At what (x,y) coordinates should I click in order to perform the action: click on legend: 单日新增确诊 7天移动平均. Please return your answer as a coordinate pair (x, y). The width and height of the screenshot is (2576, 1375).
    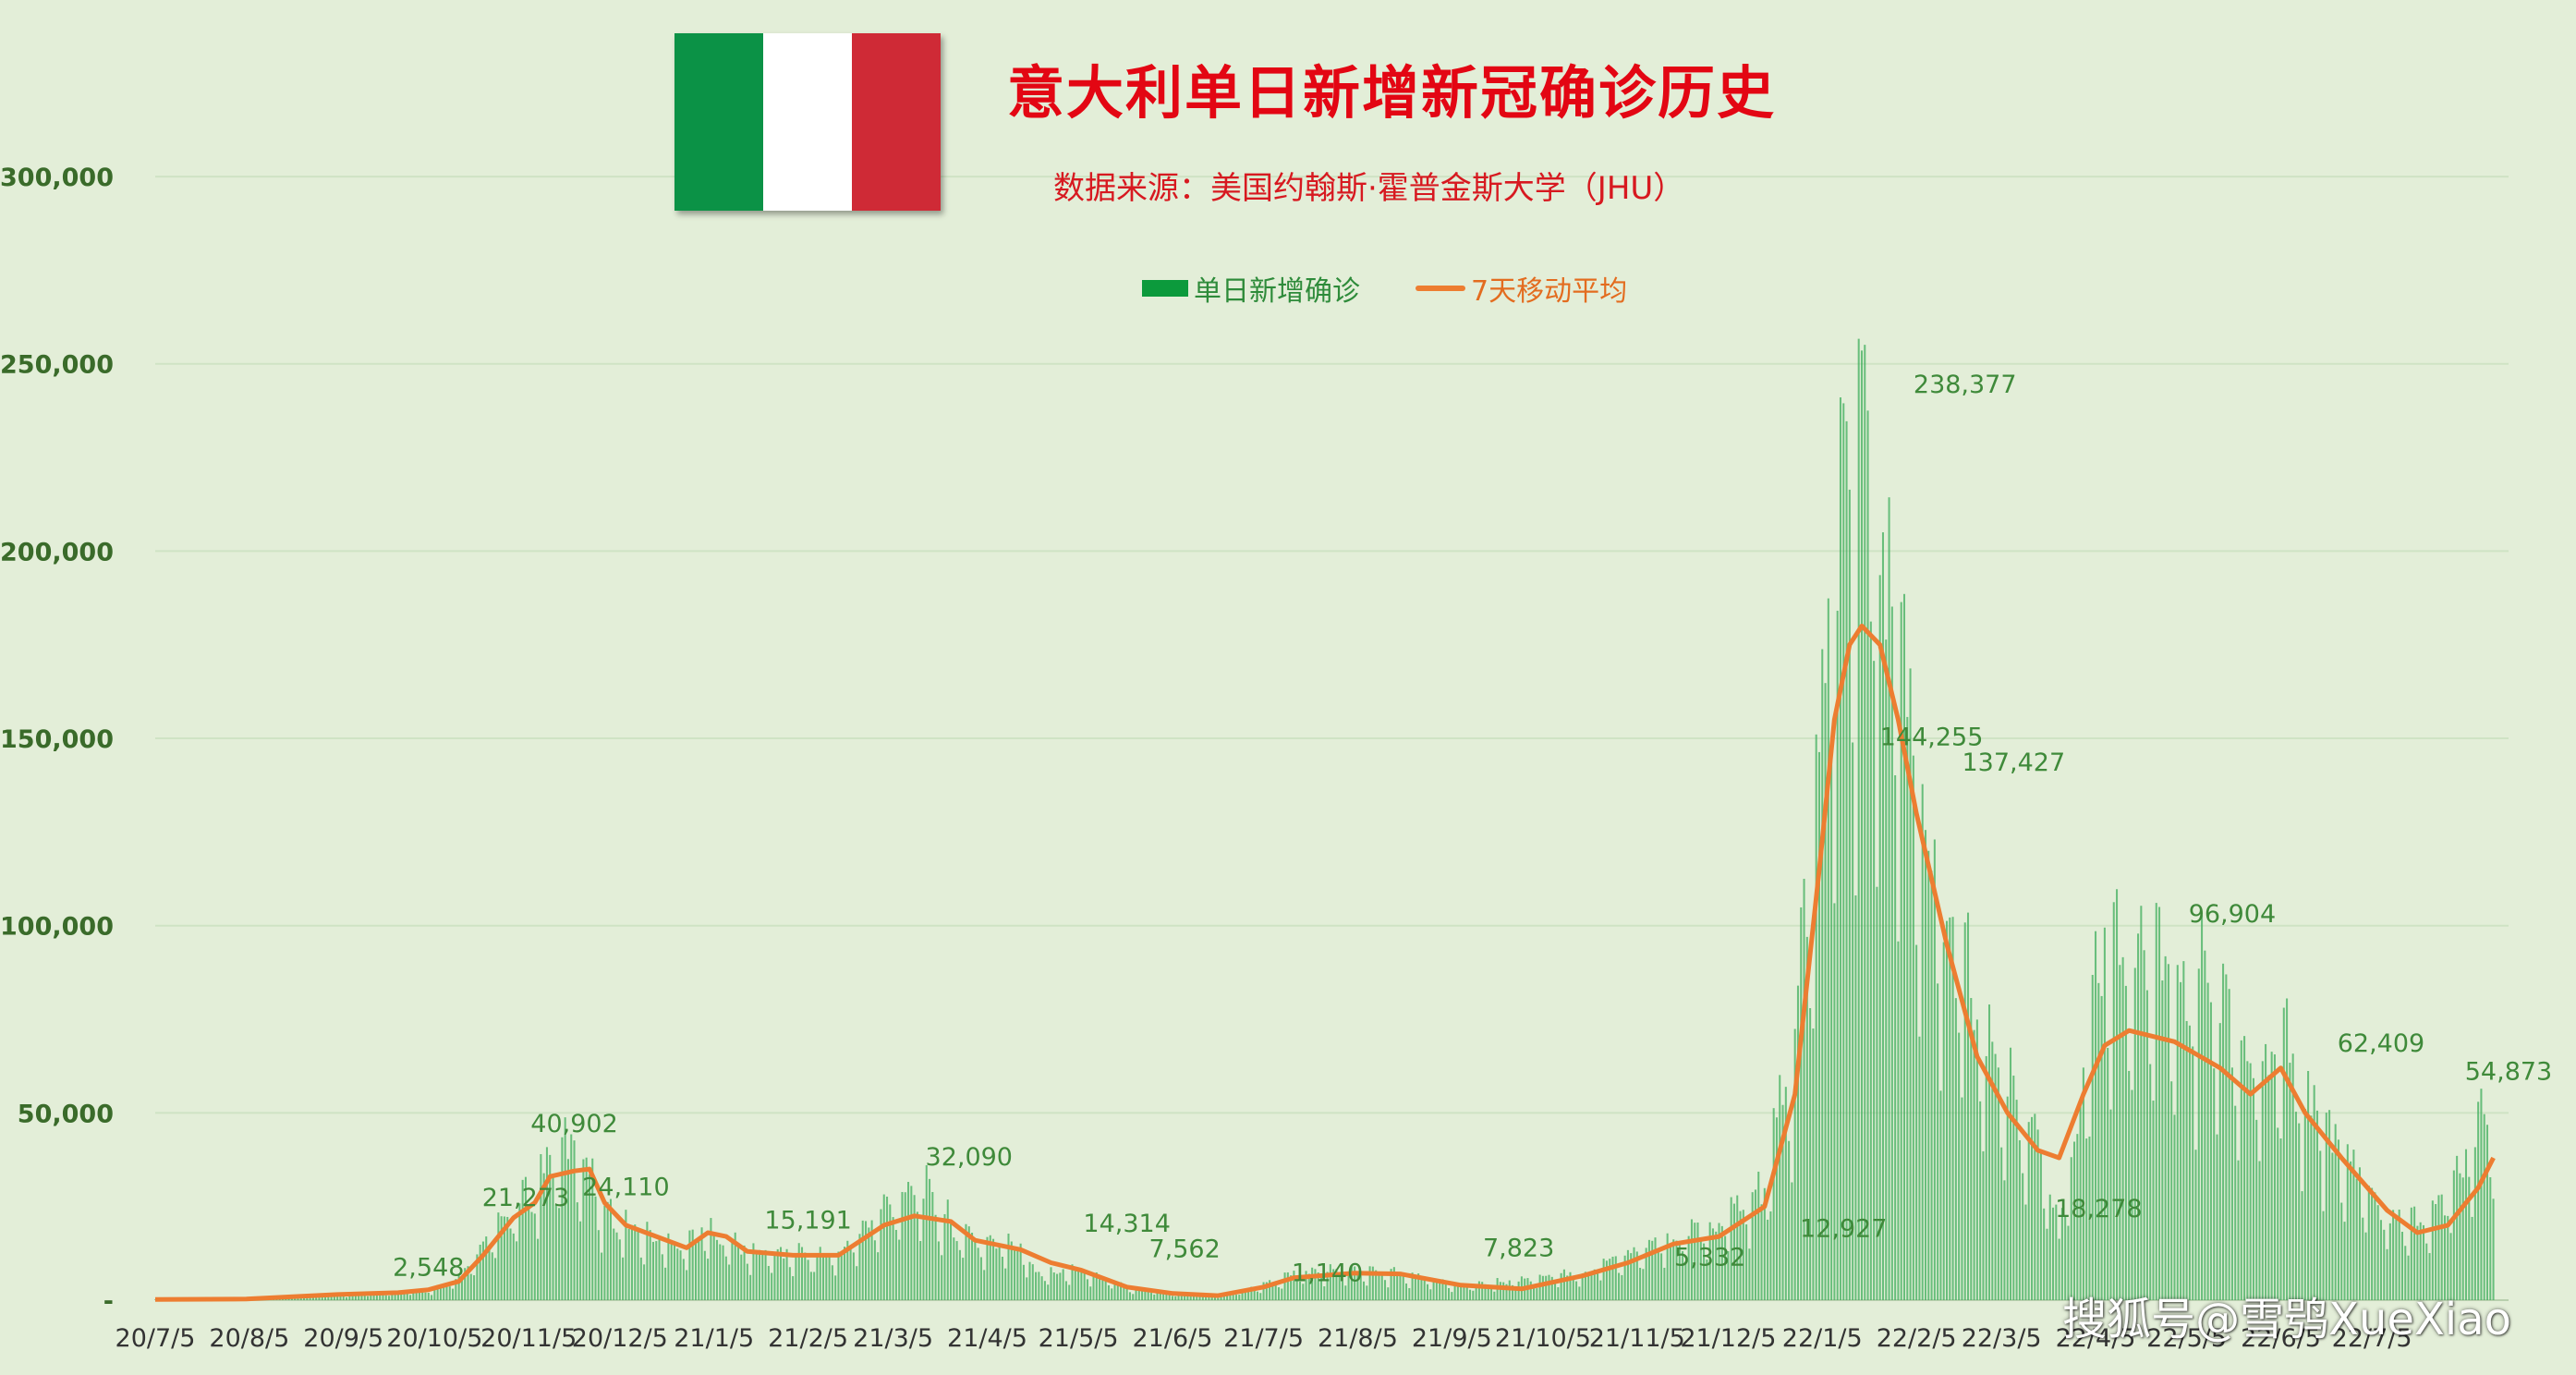
    Looking at the image, I should click on (1412, 288).